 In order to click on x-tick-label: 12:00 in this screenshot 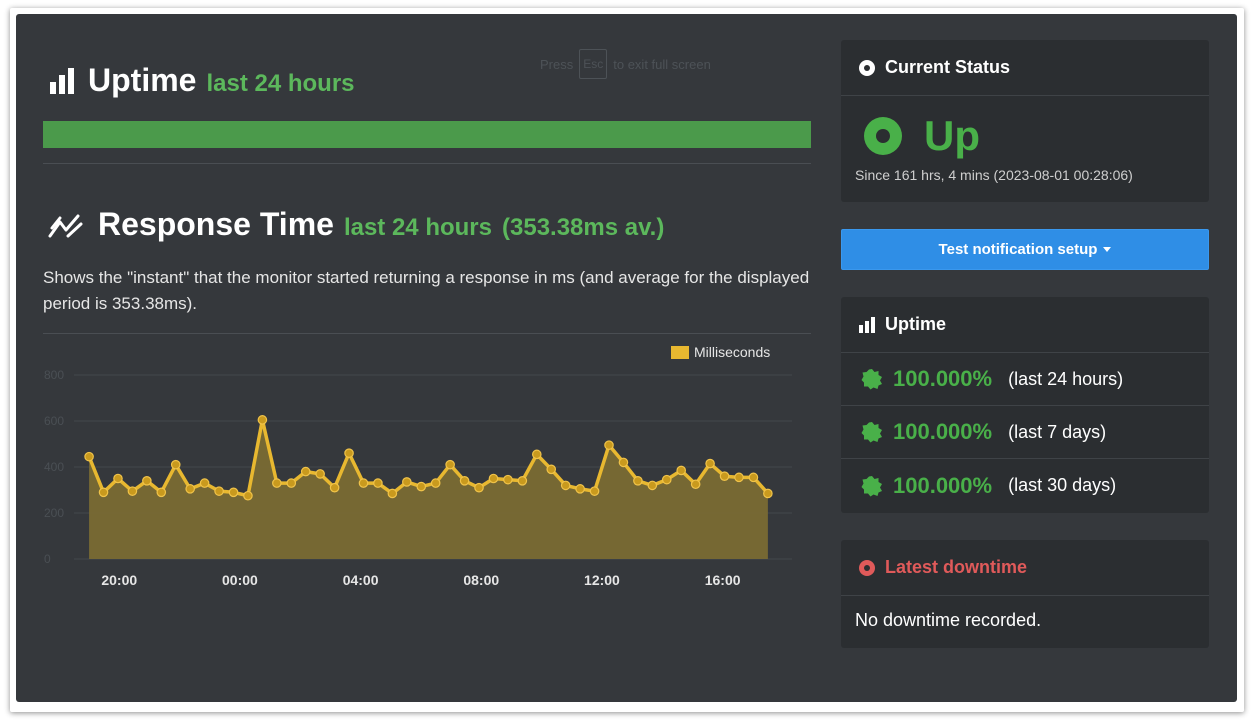, I will do `click(602, 580)`.